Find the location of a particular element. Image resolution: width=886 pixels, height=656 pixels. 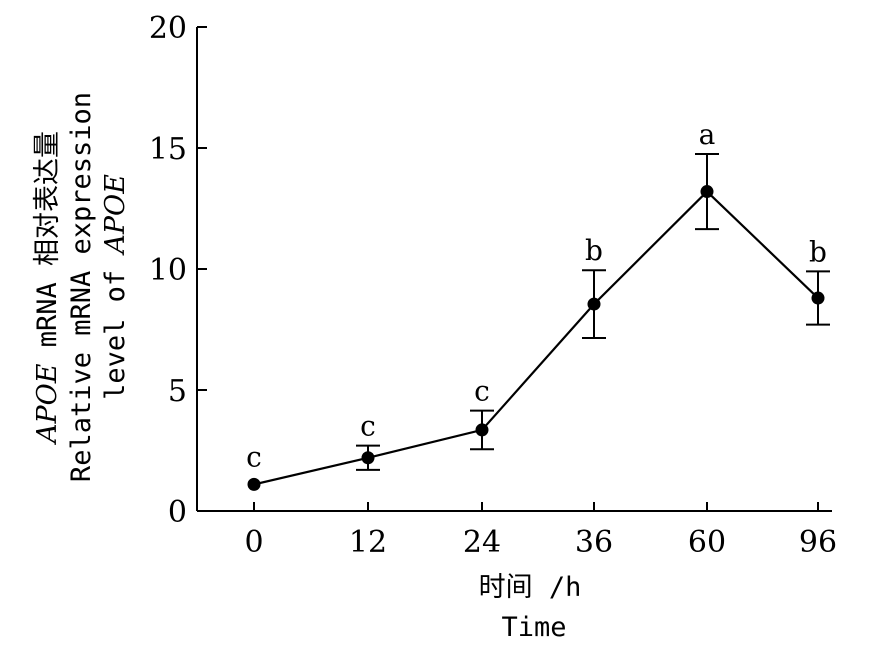

x-axis-label-en: Time is located at coordinates (533, 627).